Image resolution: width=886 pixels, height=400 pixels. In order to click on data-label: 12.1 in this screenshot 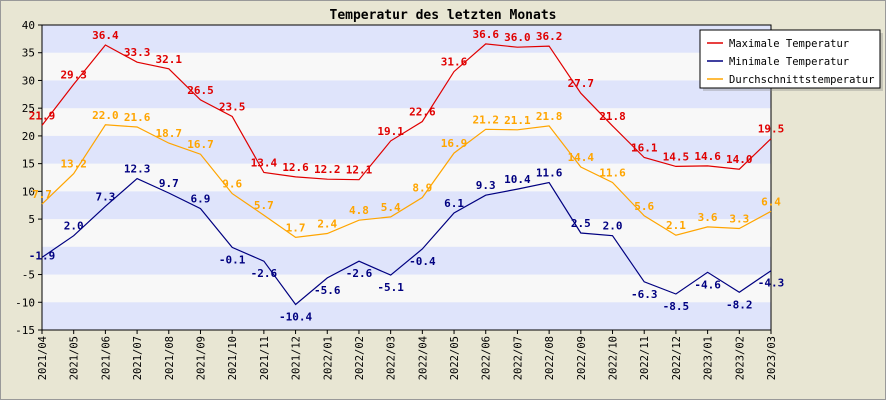, I will do `click(359, 170)`.